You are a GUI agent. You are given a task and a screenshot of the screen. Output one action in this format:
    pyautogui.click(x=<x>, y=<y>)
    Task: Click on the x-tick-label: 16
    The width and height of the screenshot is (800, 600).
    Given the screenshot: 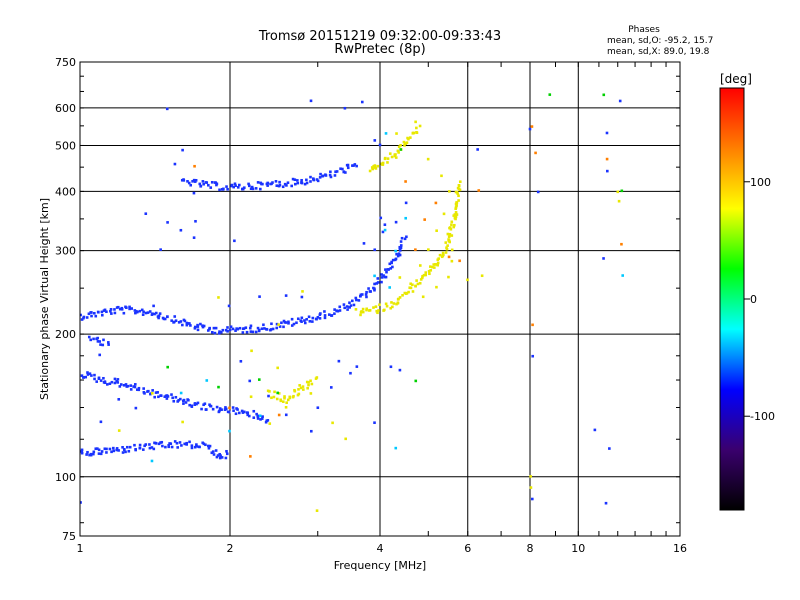 What is the action you would take?
    pyautogui.click(x=680, y=548)
    